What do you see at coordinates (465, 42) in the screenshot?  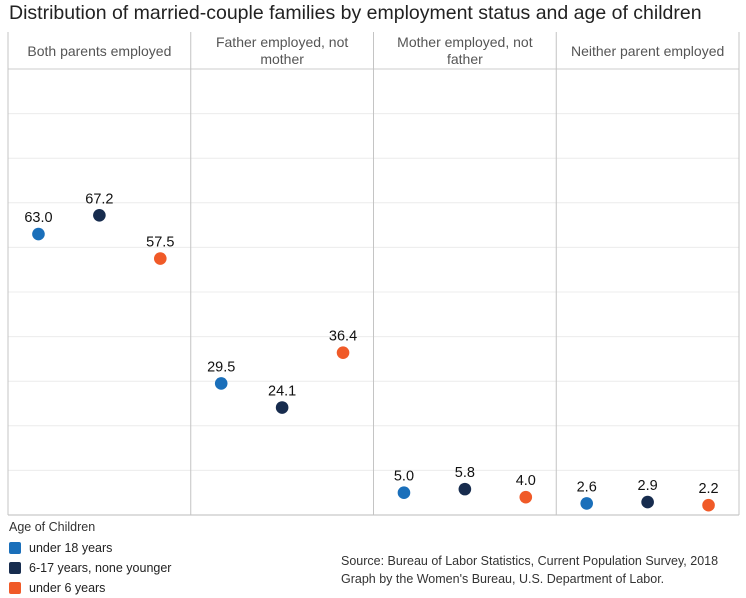 I see `panel-title: Mother employed, not` at bounding box center [465, 42].